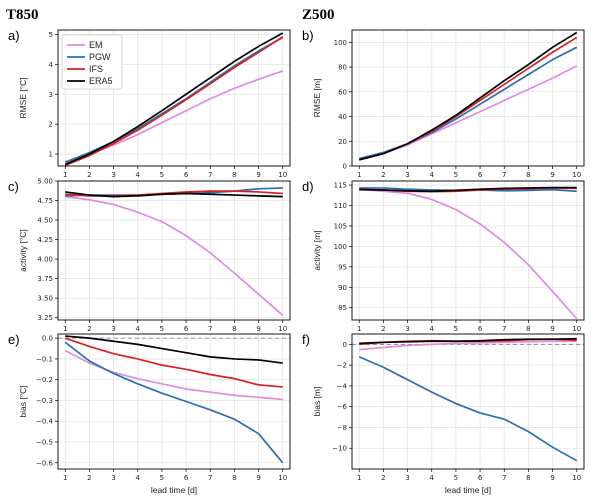 The height and width of the screenshot is (500, 596). What do you see at coordinates (342, 117) in the screenshot?
I see `y-tick-label: 40` at bounding box center [342, 117].